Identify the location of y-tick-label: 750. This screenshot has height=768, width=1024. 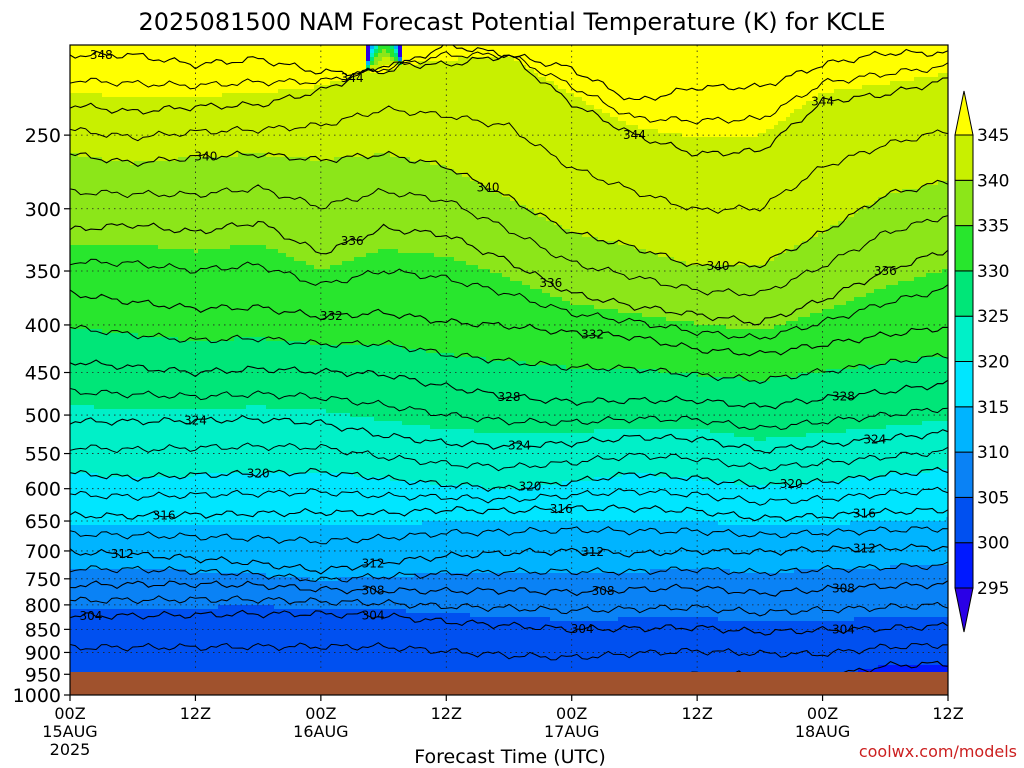
(43, 580).